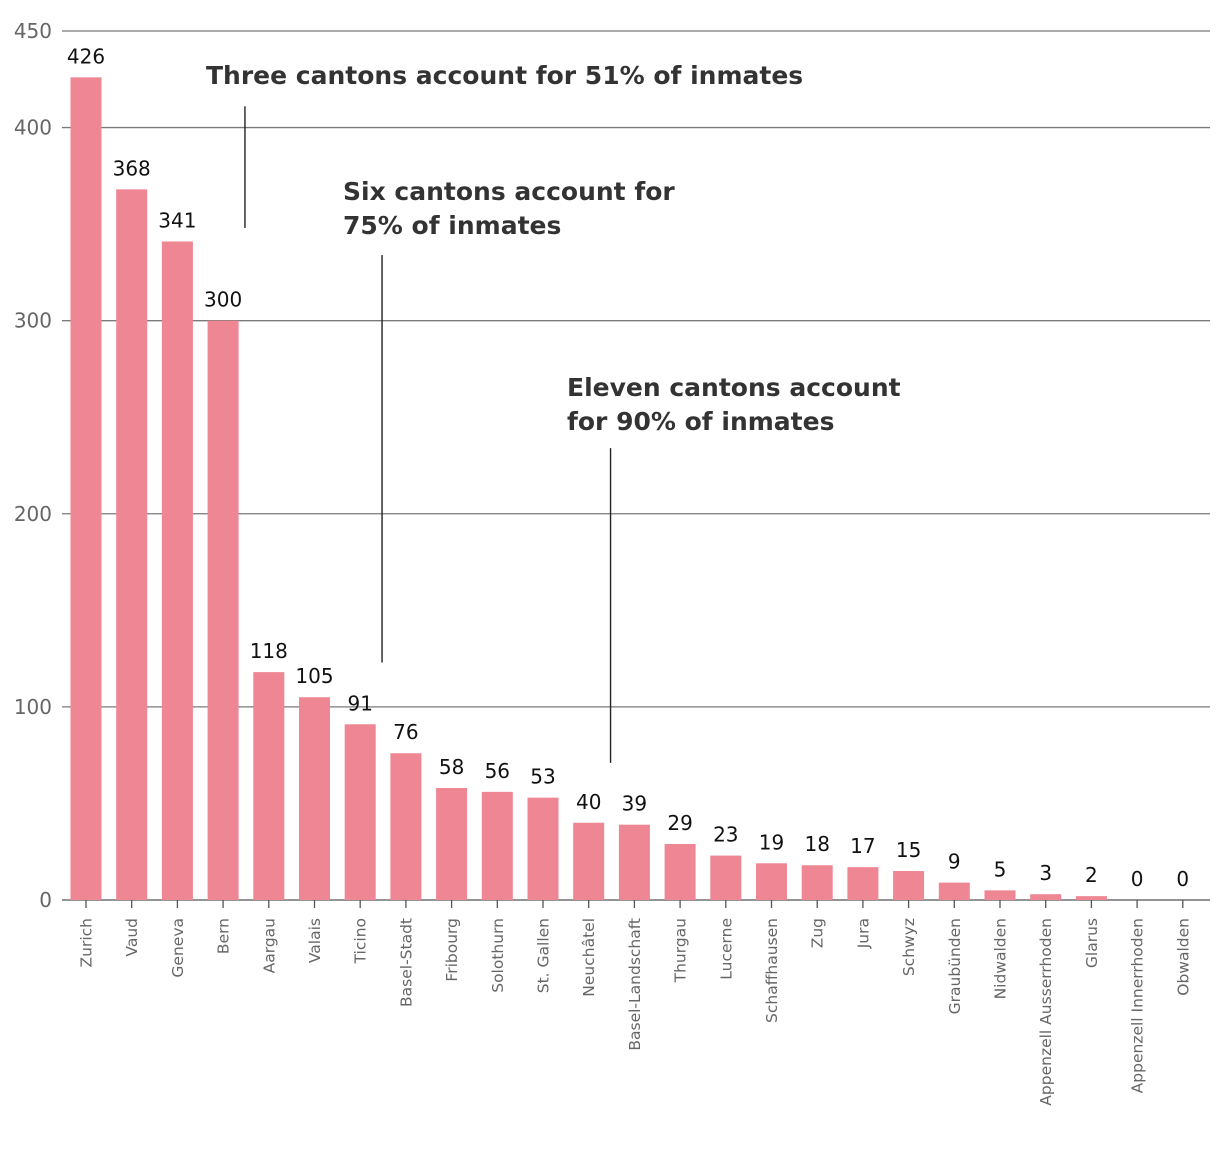 The image size is (1220, 1160). What do you see at coordinates (451, 767) in the screenshot?
I see `value-label: 58` at bounding box center [451, 767].